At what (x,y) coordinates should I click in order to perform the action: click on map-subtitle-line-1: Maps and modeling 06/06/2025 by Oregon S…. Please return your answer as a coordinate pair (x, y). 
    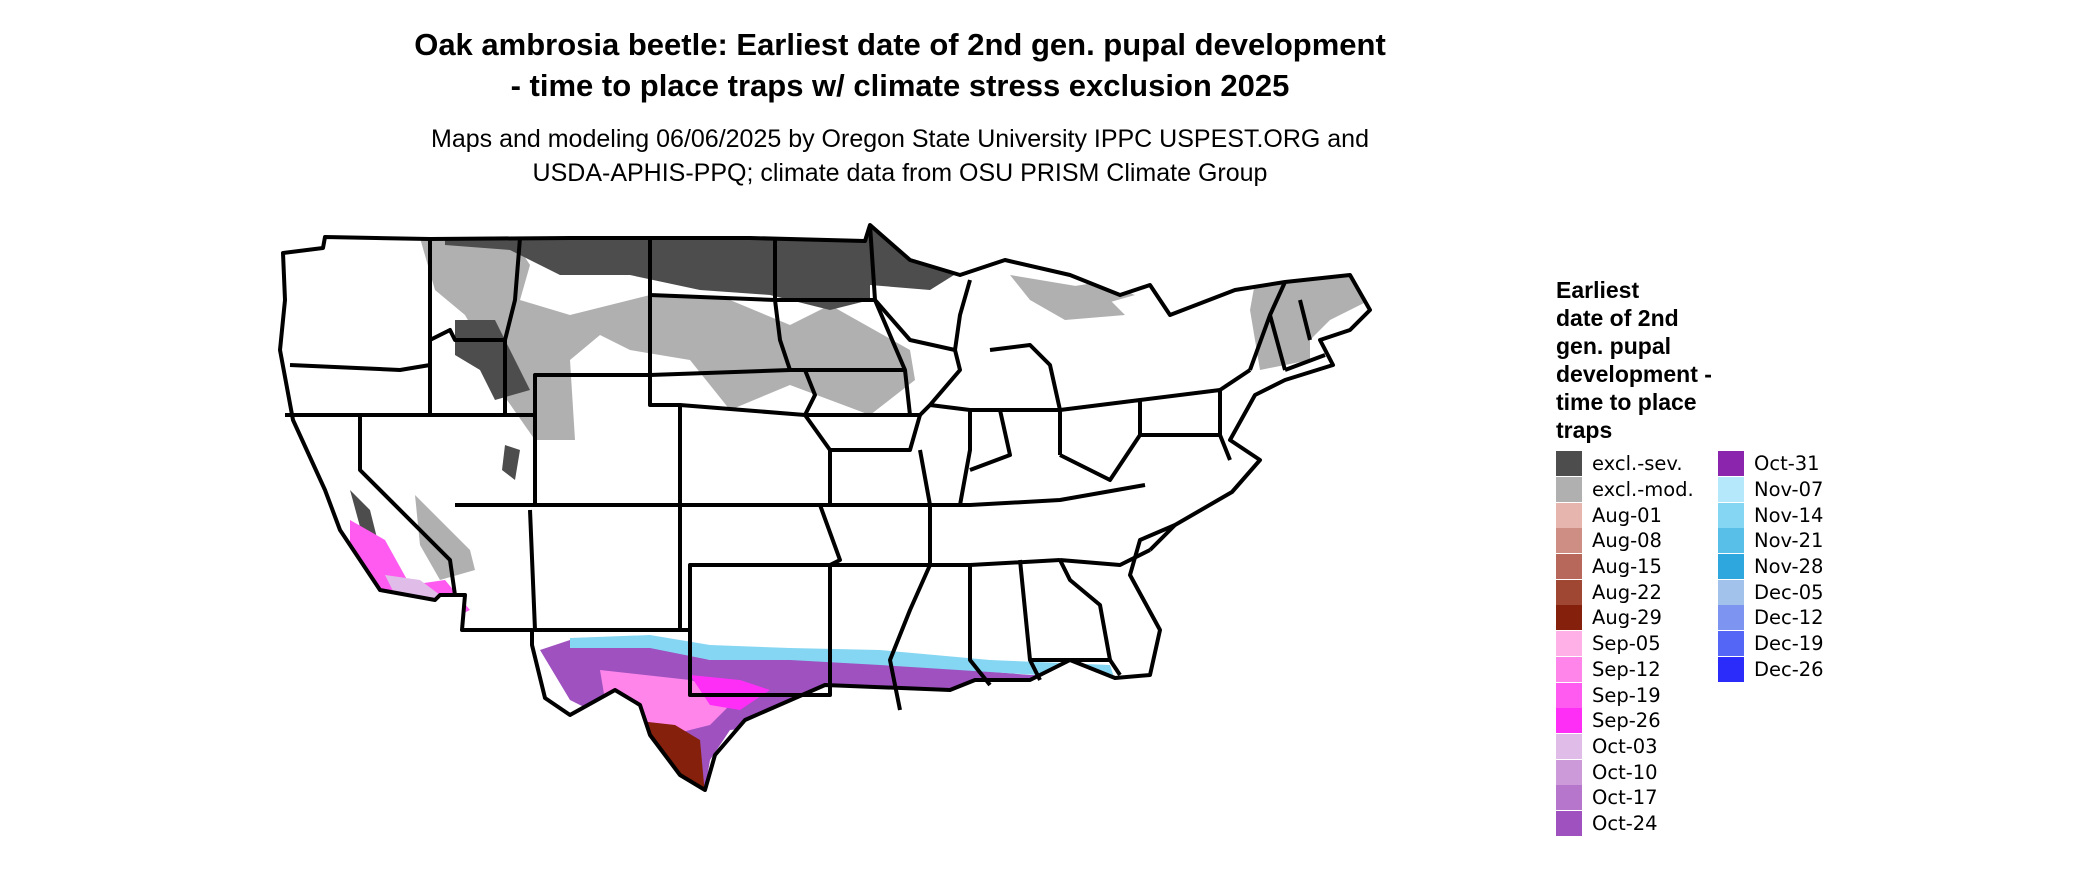
    Looking at the image, I should click on (900, 139).